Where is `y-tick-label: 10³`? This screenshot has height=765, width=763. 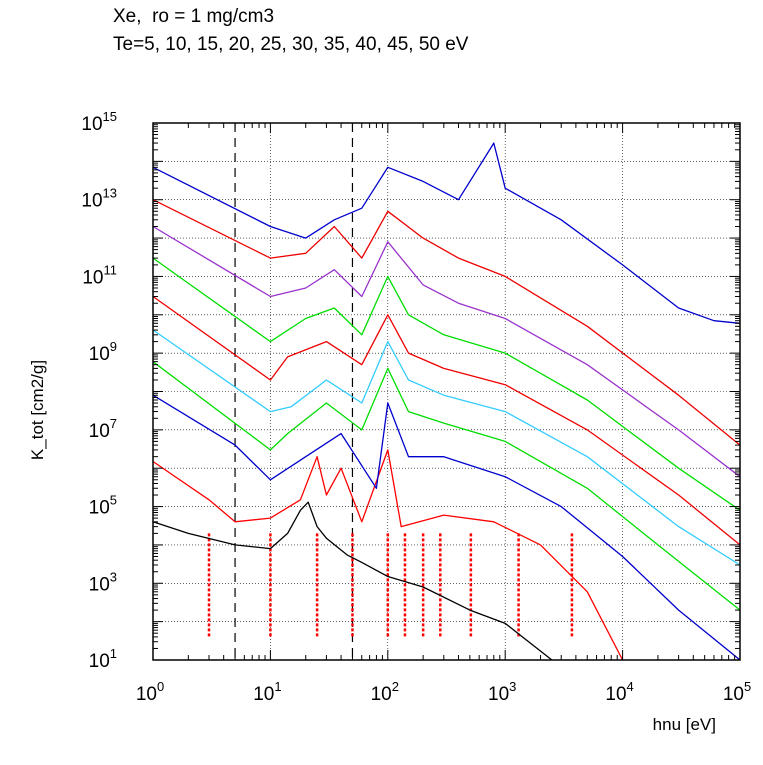
y-tick-label: 10³ is located at coordinates (103, 582).